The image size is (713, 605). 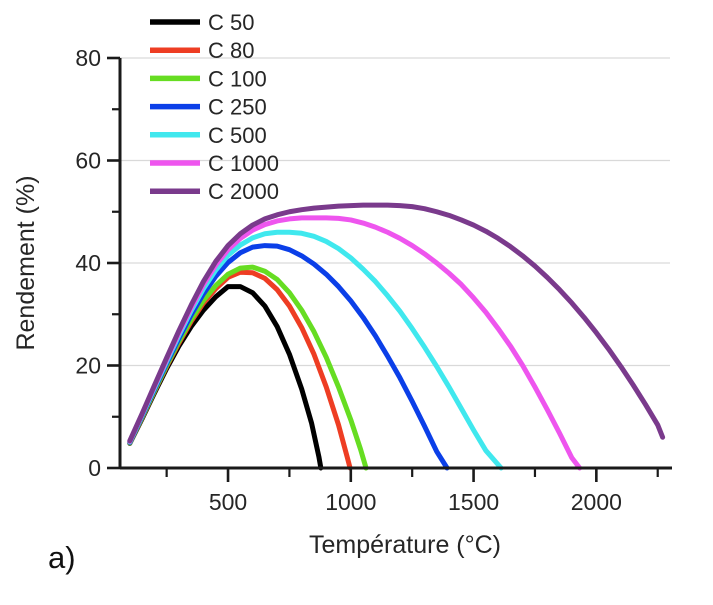 I want to click on x-tick-label-1500: 1500, so click(x=473, y=502).